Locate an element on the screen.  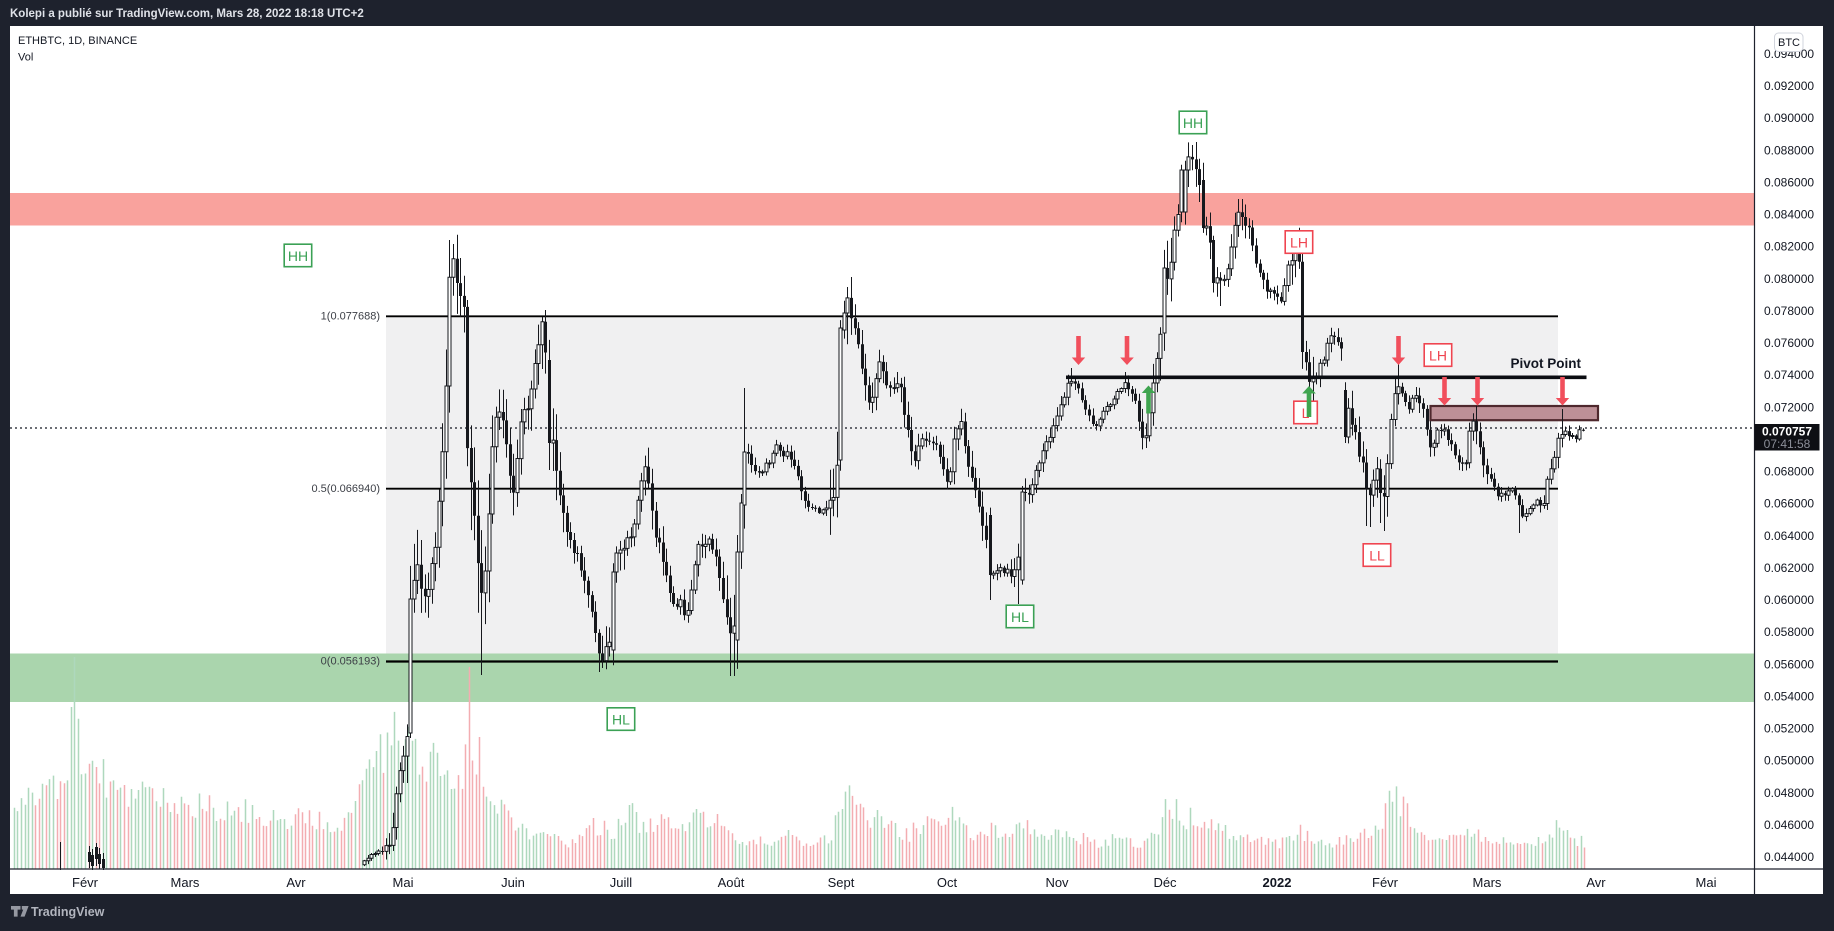
svg-text: Juill is located at coordinates (621, 882).